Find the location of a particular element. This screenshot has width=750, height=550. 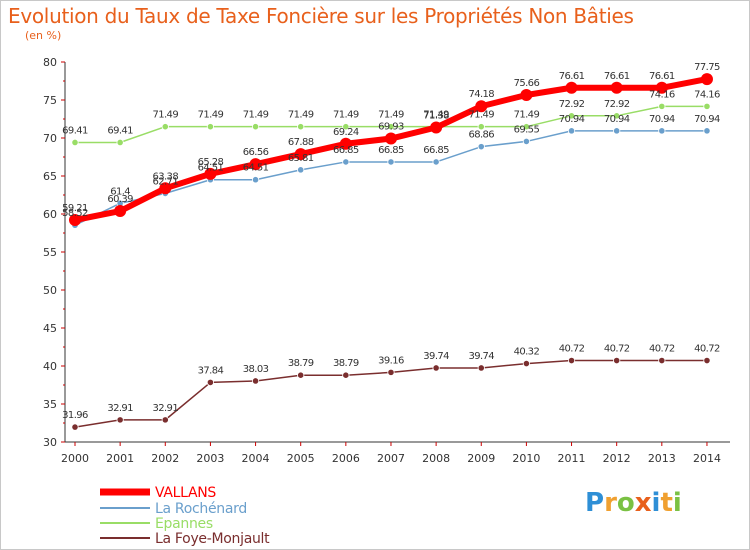

data-label: 63.38 is located at coordinates (165, 176).